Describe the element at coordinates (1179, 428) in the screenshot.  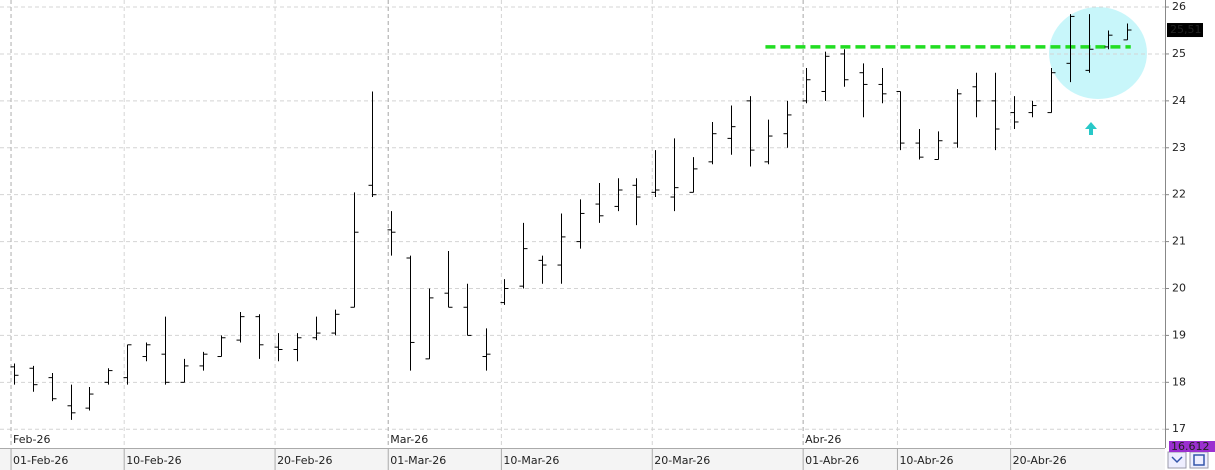
I see `y-tick-label: 17` at that location.